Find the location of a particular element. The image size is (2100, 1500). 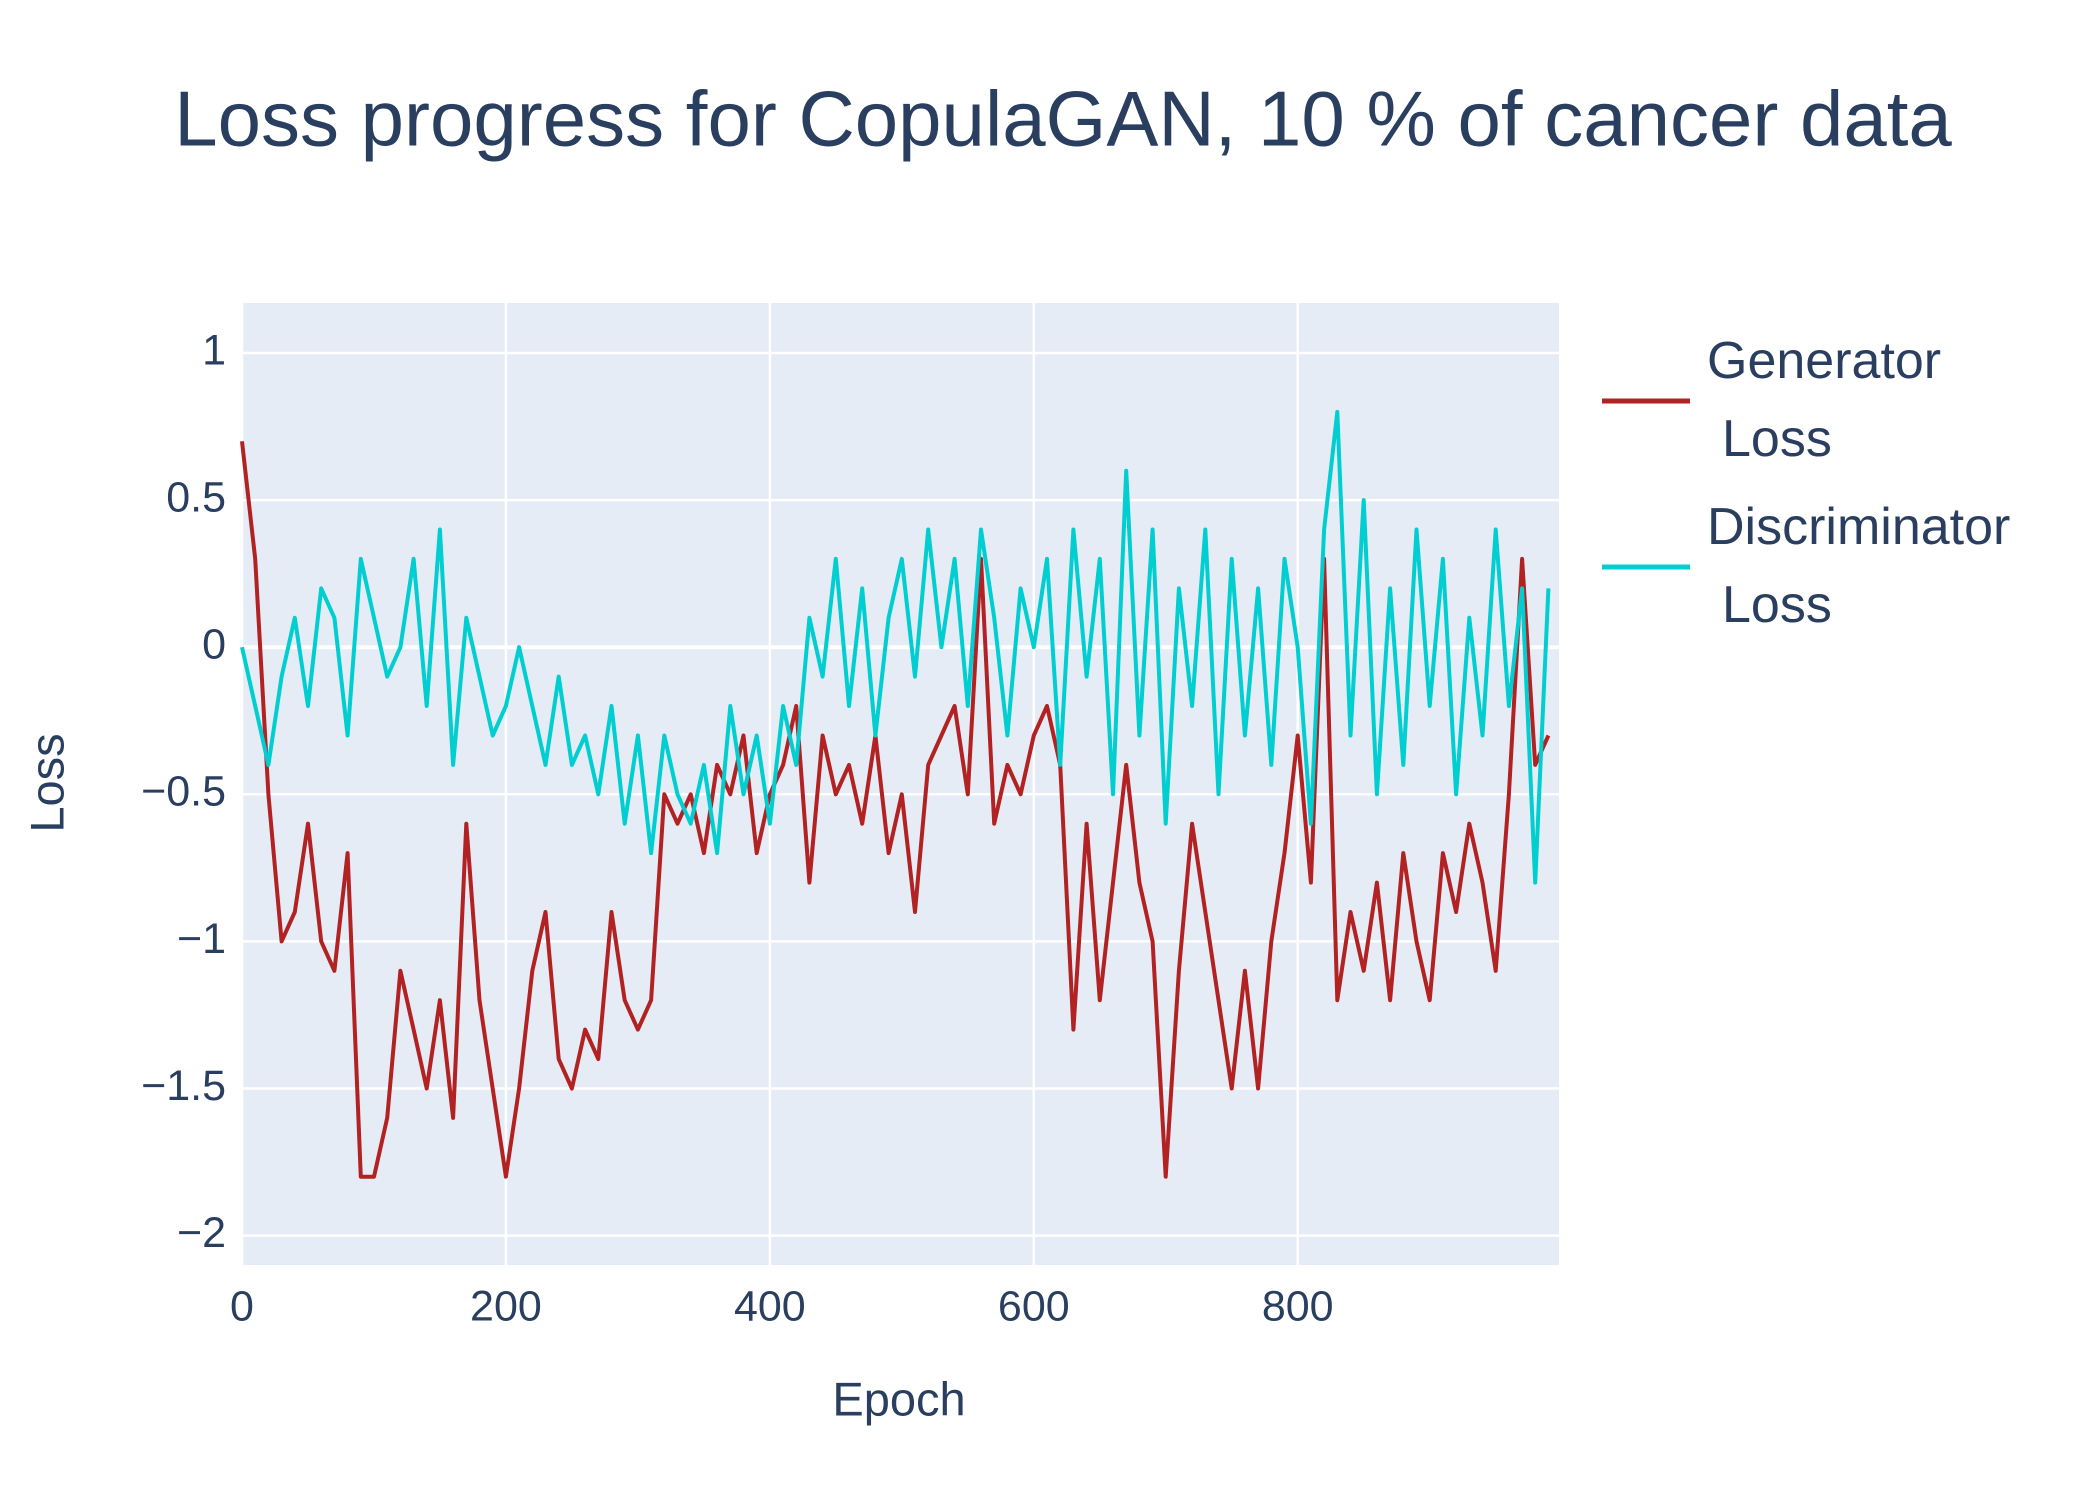

x-axis-title: Epoch is located at coordinates (898, 1398).